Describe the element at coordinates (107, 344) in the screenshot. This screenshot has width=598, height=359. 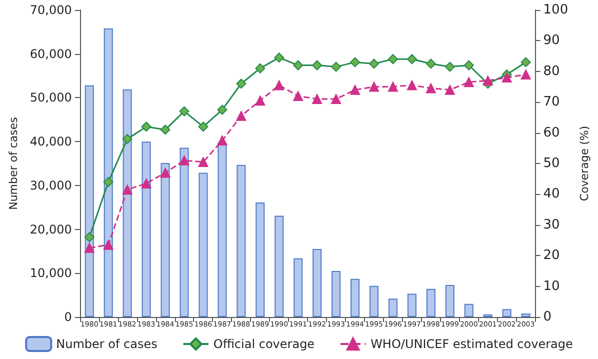
I see `legend-label: Number of cases` at that location.